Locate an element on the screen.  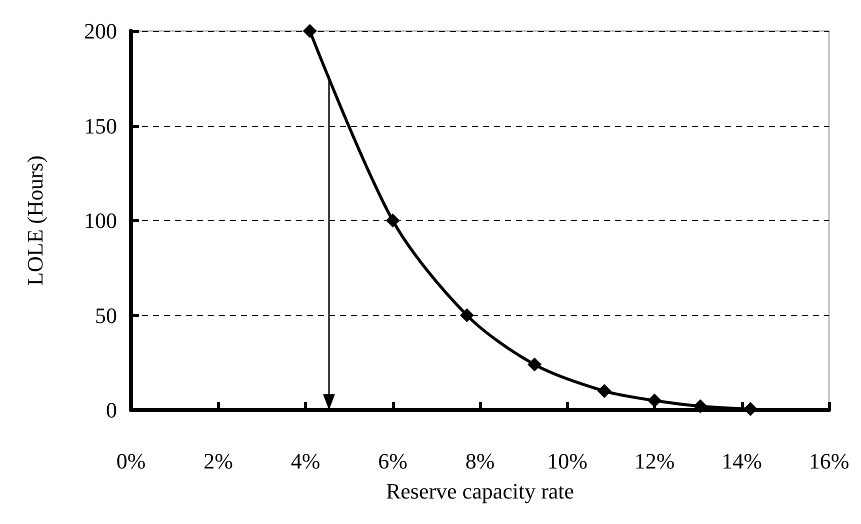
y-tick-label: 150 is located at coordinates (100, 125).